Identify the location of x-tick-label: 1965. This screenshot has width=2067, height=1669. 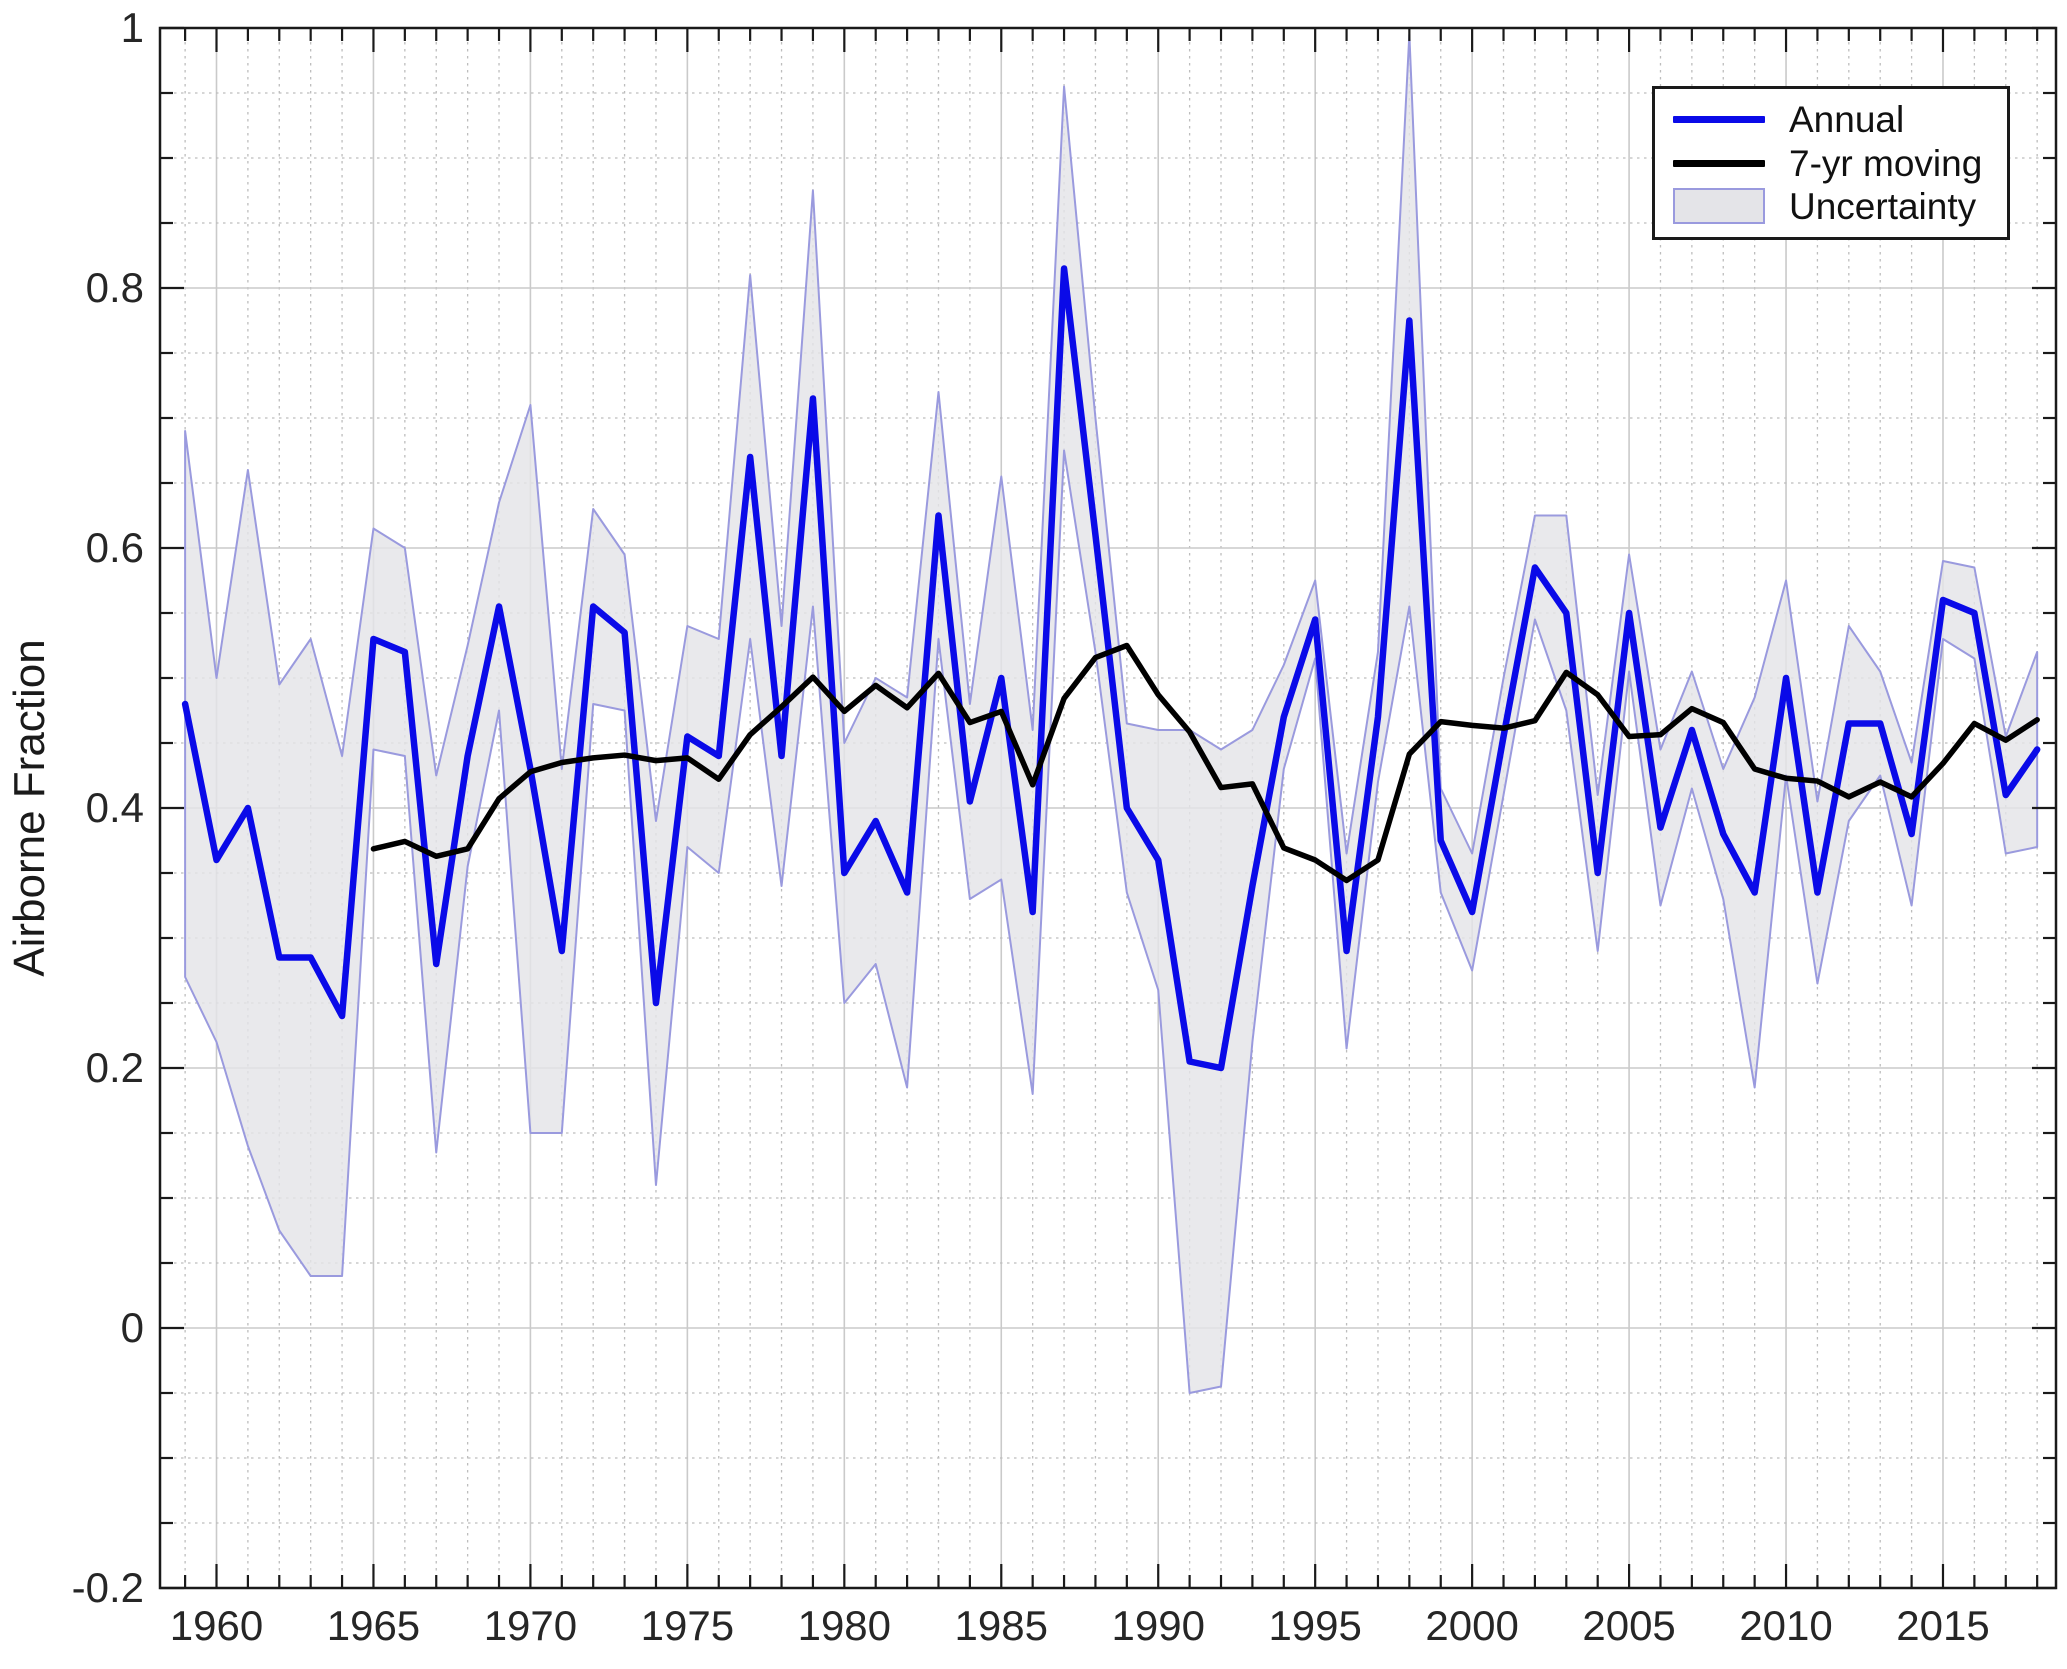
(373, 1625).